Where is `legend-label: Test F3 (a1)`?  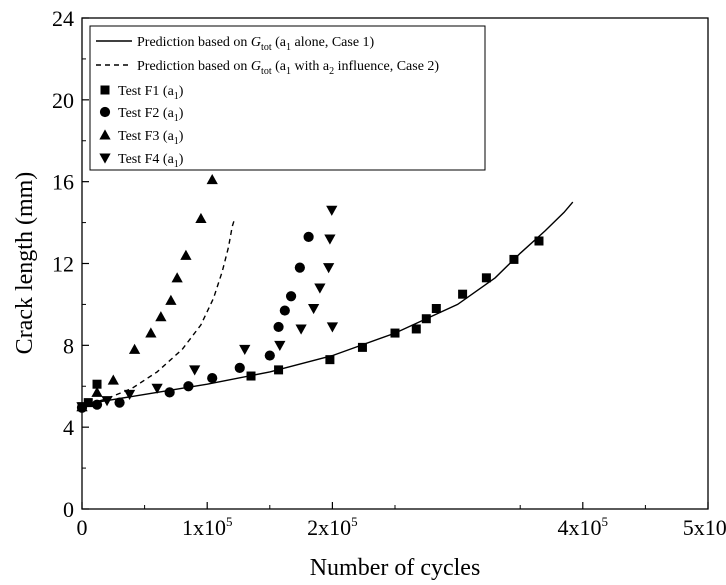 legend-label: Test F3 (a1) is located at coordinates (151, 138).